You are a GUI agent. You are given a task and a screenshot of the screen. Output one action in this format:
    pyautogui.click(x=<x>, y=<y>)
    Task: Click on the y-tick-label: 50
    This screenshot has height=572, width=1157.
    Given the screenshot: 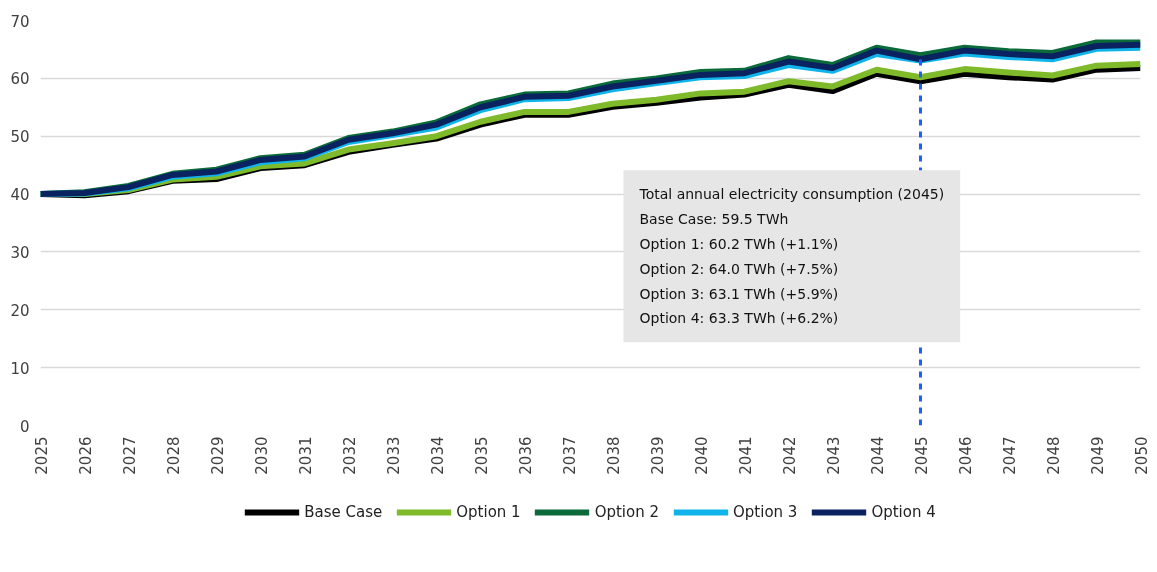 What is the action you would take?
    pyautogui.click(x=20, y=137)
    